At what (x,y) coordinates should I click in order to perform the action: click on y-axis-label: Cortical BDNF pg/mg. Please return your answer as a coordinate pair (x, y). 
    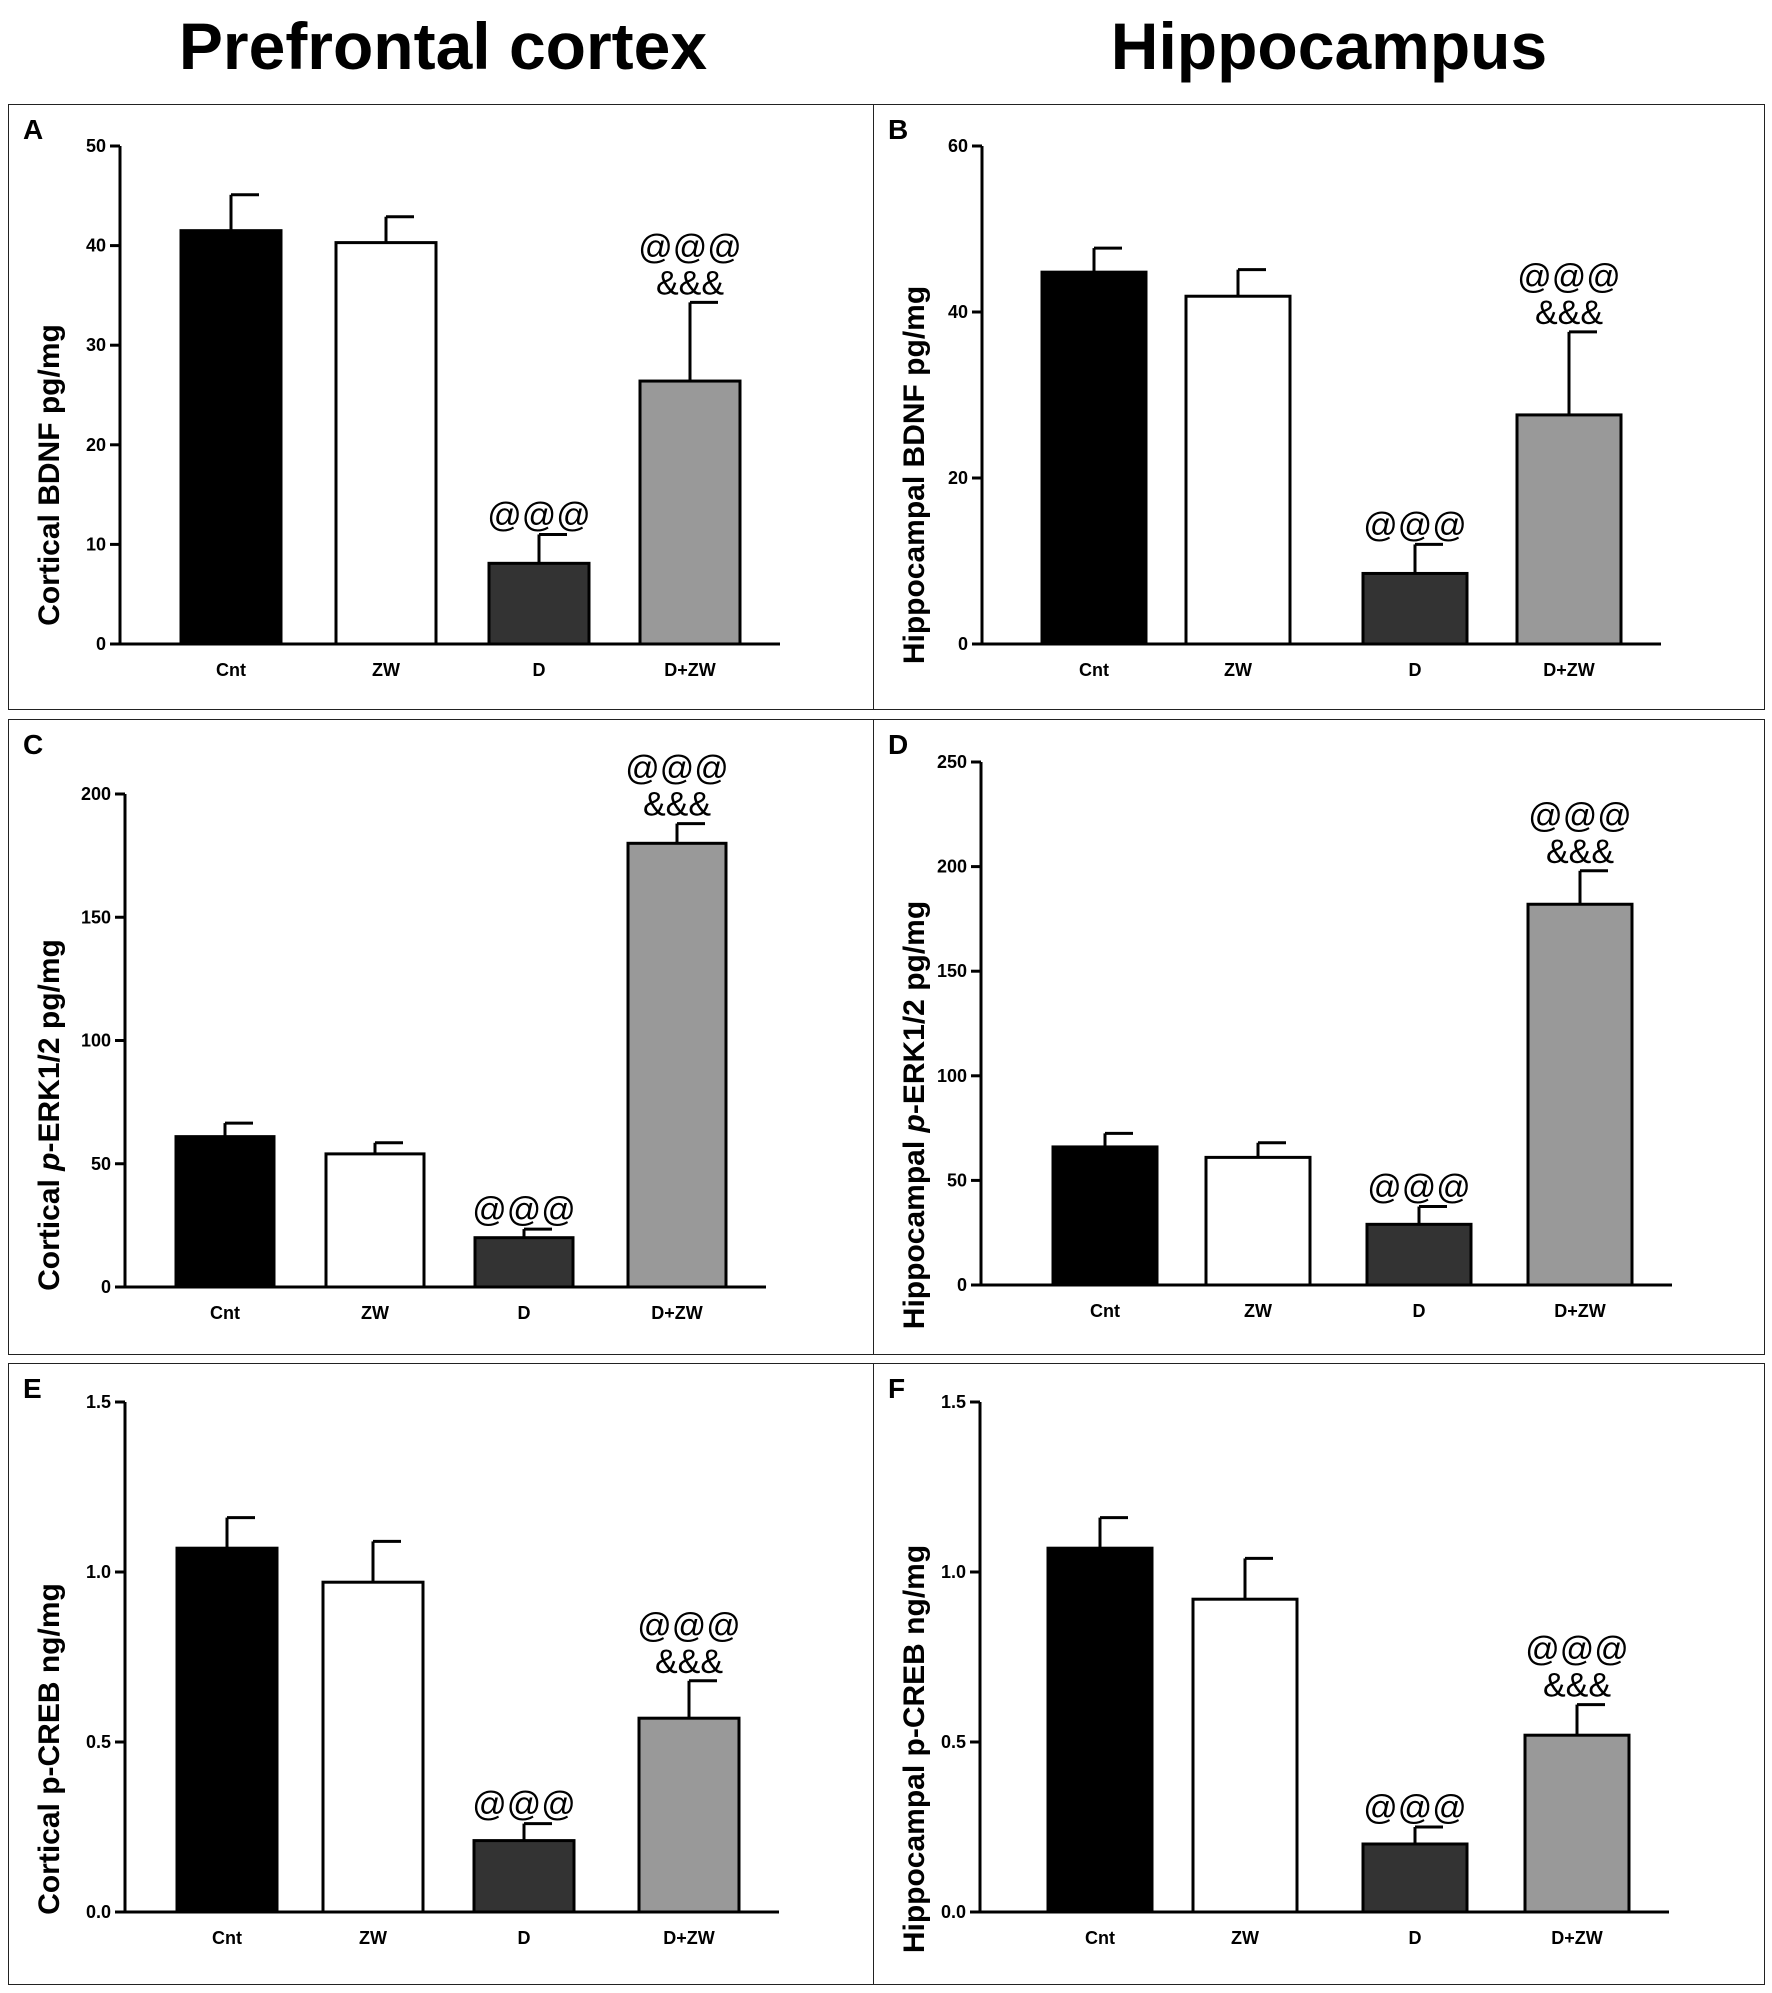
    Looking at the image, I should click on (49, 475).